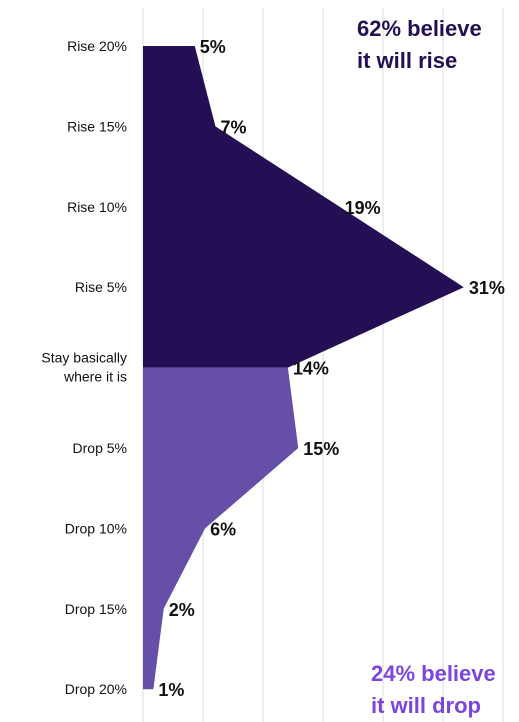  What do you see at coordinates (213, 47) in the screenshot?
I see `value-label: 5%` at bounding box center [213, 47].